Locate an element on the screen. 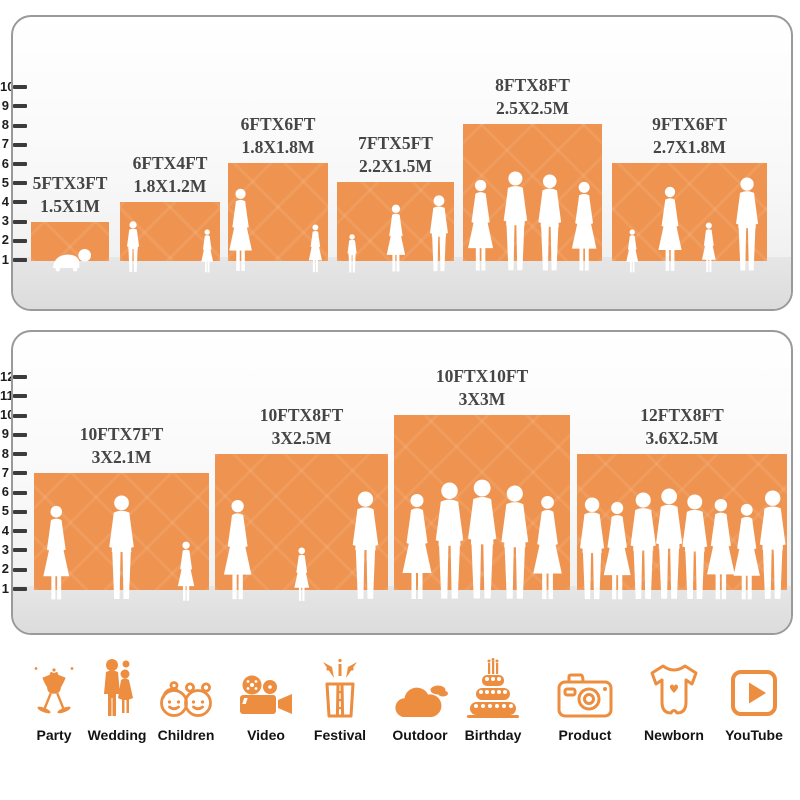 Image resolution: width=800 pixels, height=800 pixels. backdrop-size-label: 10FTX10FT 3X3M is located at coordinates (482, 390).